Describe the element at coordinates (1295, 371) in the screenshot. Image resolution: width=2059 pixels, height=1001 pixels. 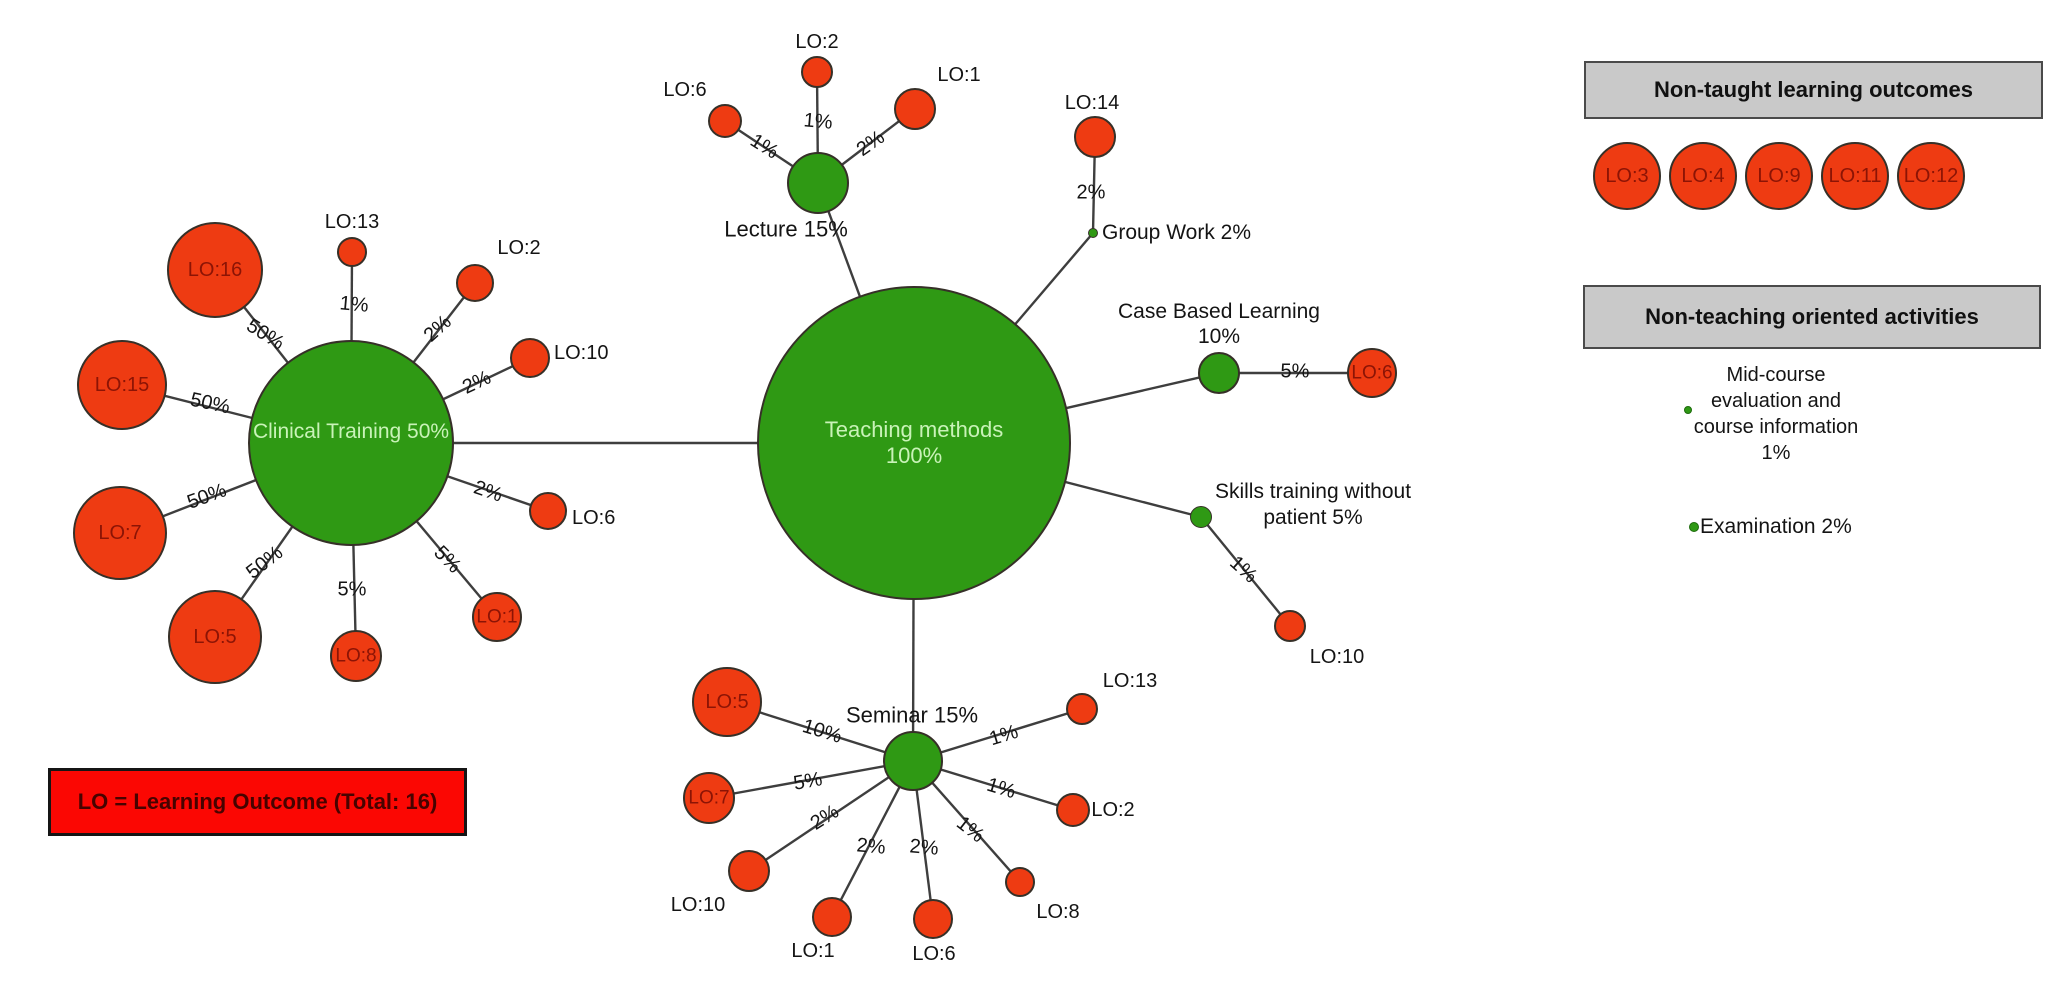
I see `edge-label-case-based-learning-to-lo6-case-based-learning: 5%` at that location.